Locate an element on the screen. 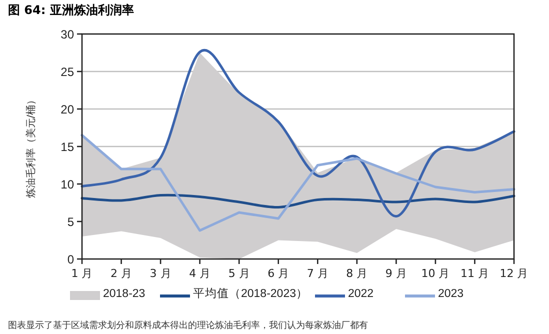 The height and width of the screenshot is (334, 549). legend-label: 平均值（2018-2023） is located at coordinates (251, 294).